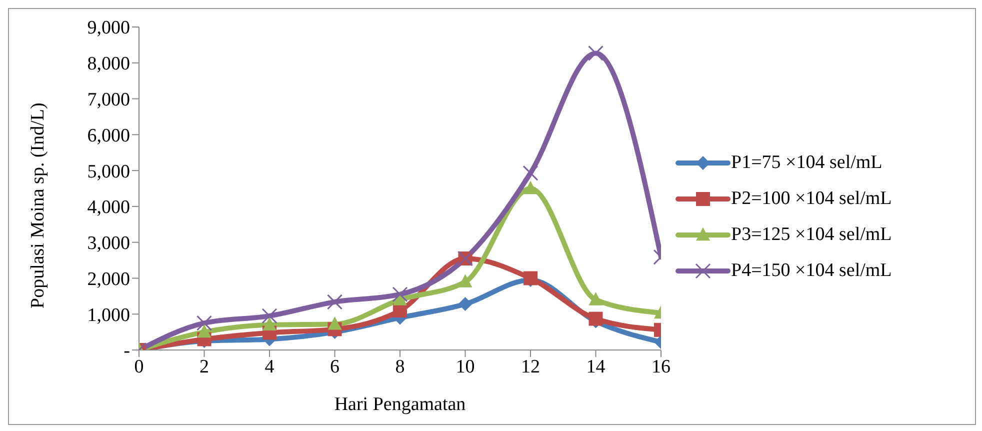  I want to click on x-tick-label: 8, so click(400, 367).